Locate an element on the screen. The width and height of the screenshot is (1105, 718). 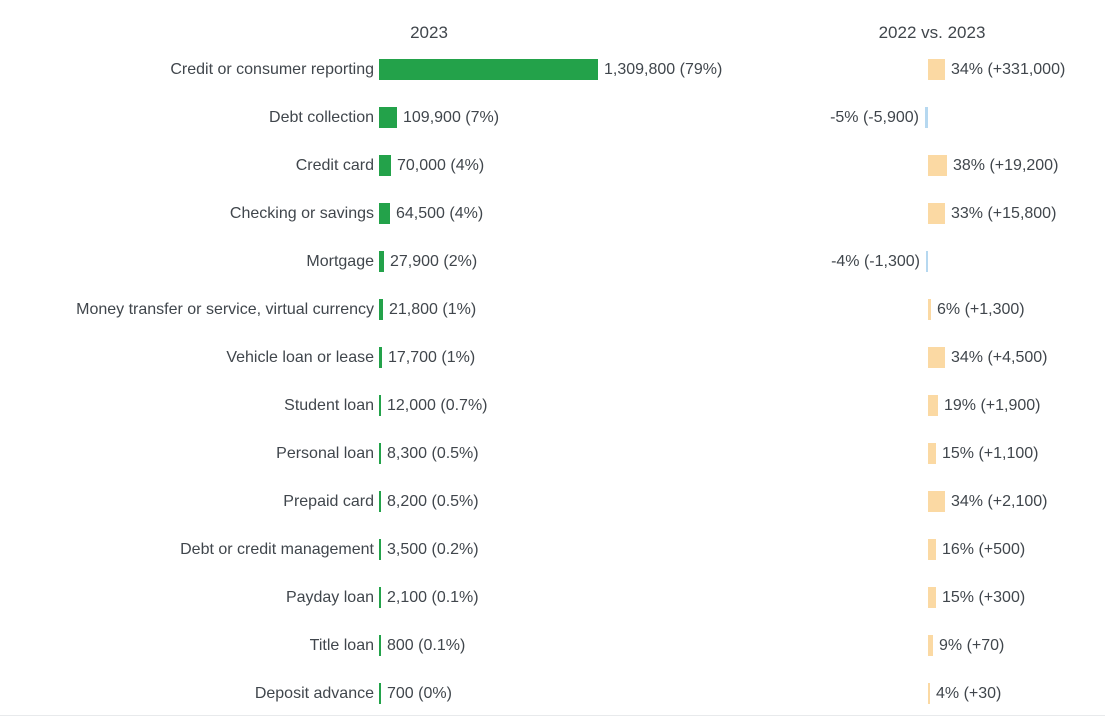
chart-row: Mortgage 27,900 (2%) -4% (-1,300) is located at coordinates (552, 262).